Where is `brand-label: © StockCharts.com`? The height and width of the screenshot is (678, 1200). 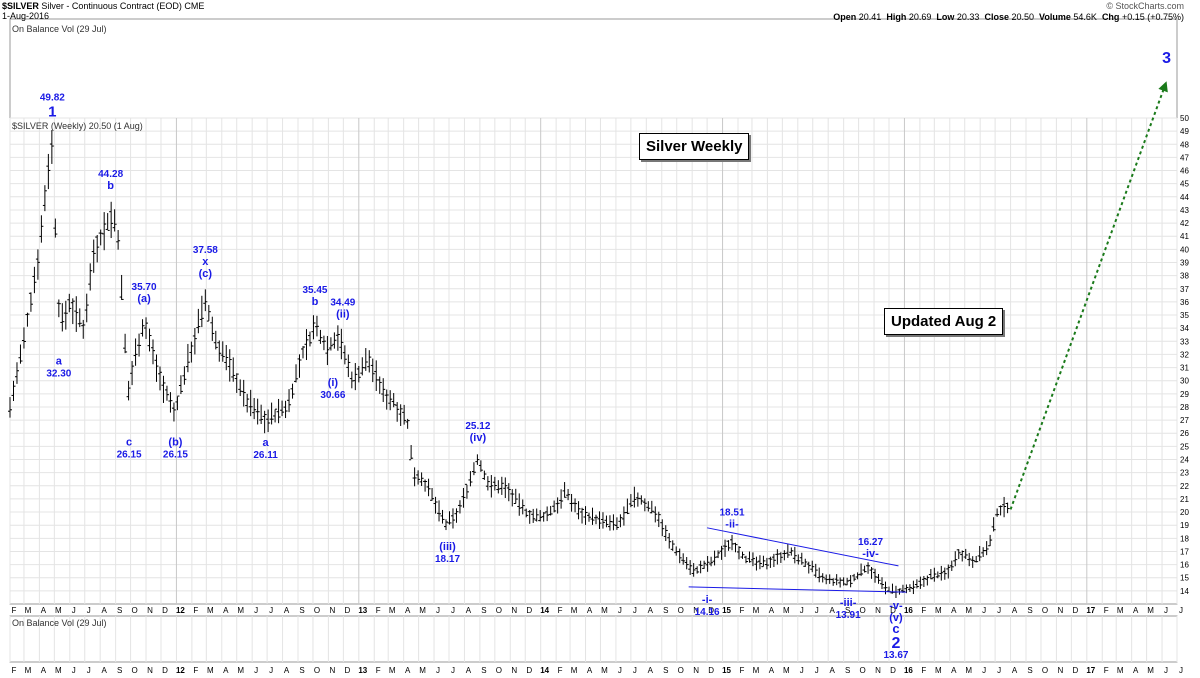 brand-label: © StockCharts.com is located at coordinates (1145, 6).